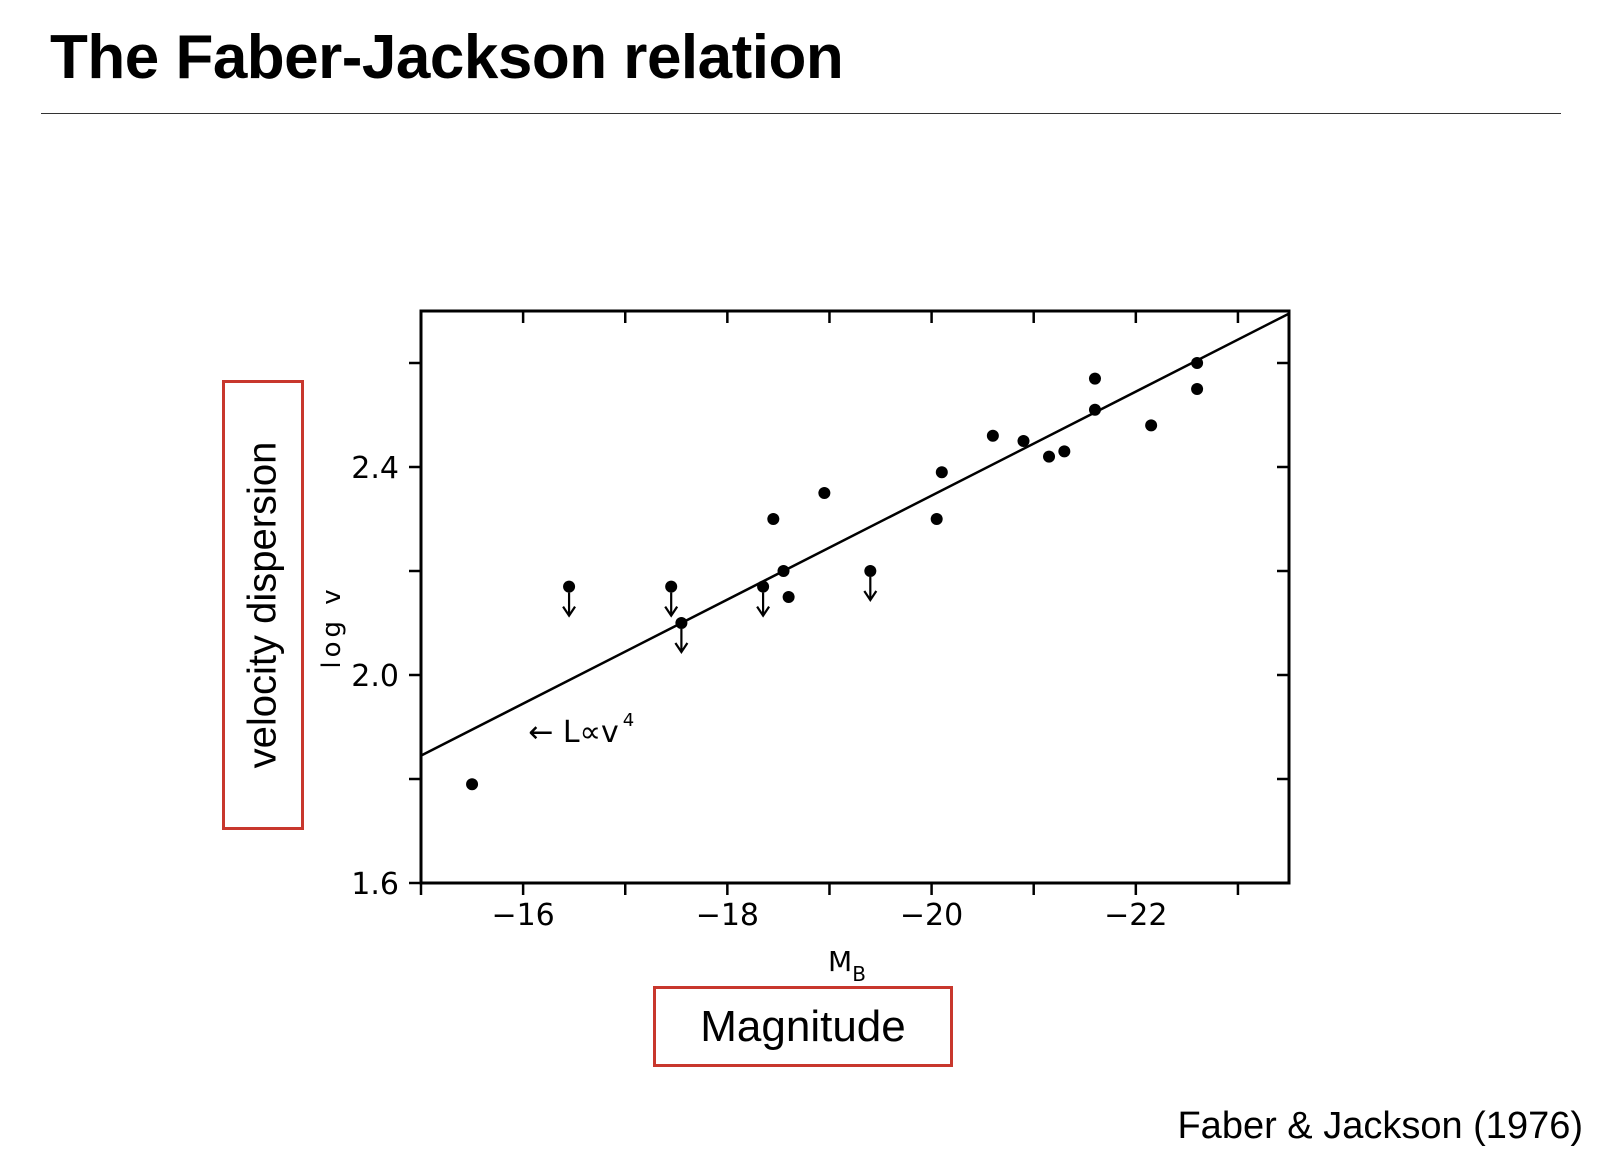  What do you see at coordinates (931, 915) in the screenshot?
I see `x-tick-label: −20` at bounding box center [931, 915].